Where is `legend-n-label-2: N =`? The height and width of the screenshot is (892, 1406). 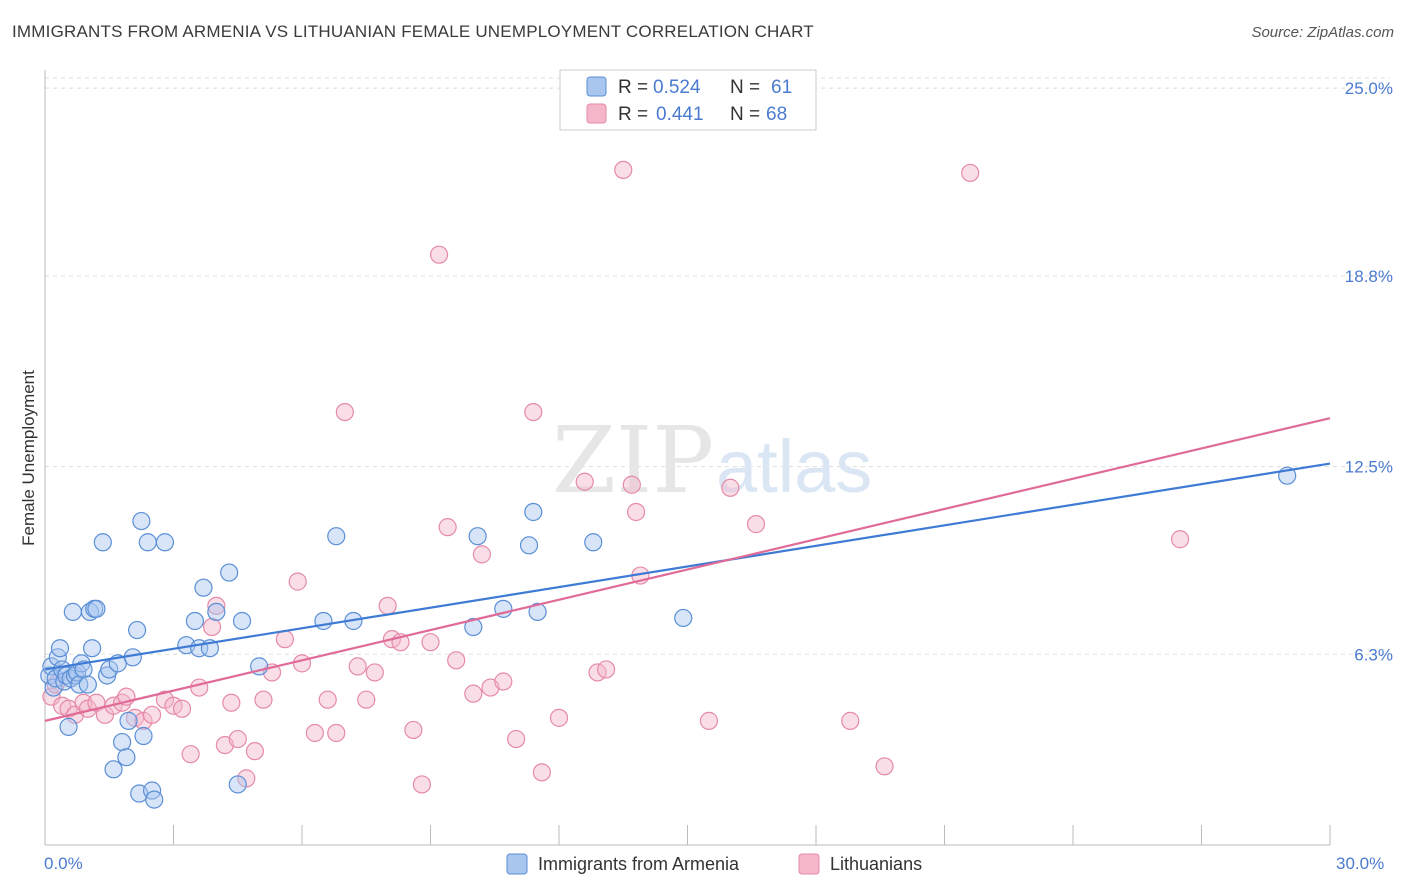 legend-n-label-2: N = is located at coordinates (745, 114).